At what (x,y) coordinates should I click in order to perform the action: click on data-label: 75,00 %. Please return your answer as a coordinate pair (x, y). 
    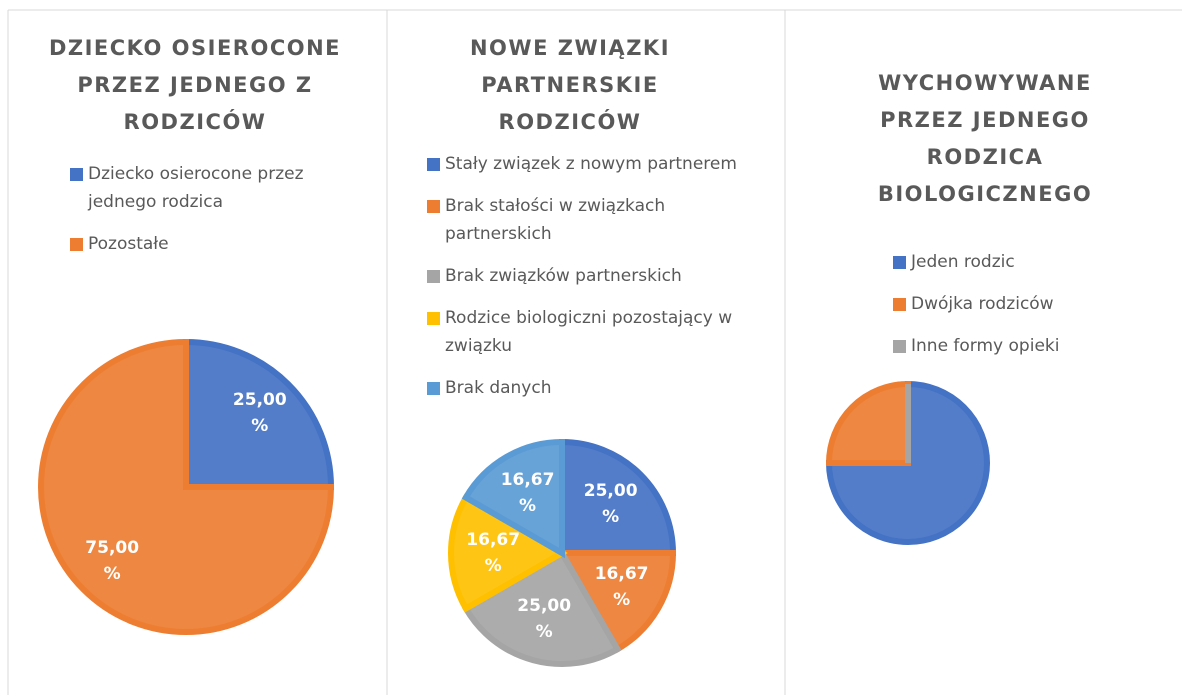
    Looking at the image, I should click on (112, 560).